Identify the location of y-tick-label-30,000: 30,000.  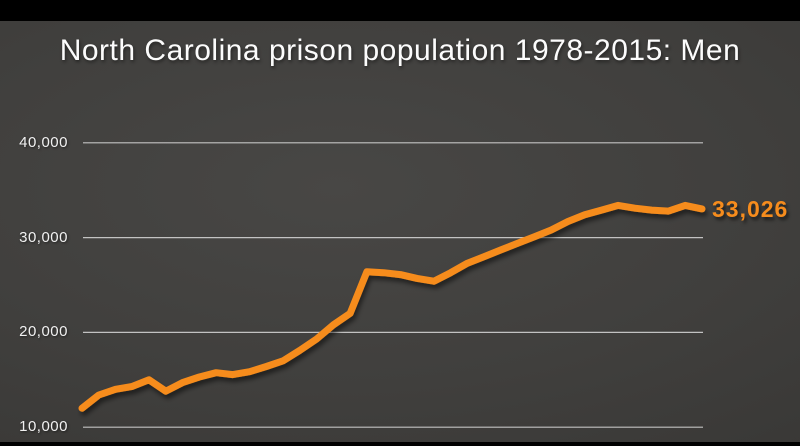
(43, 237).